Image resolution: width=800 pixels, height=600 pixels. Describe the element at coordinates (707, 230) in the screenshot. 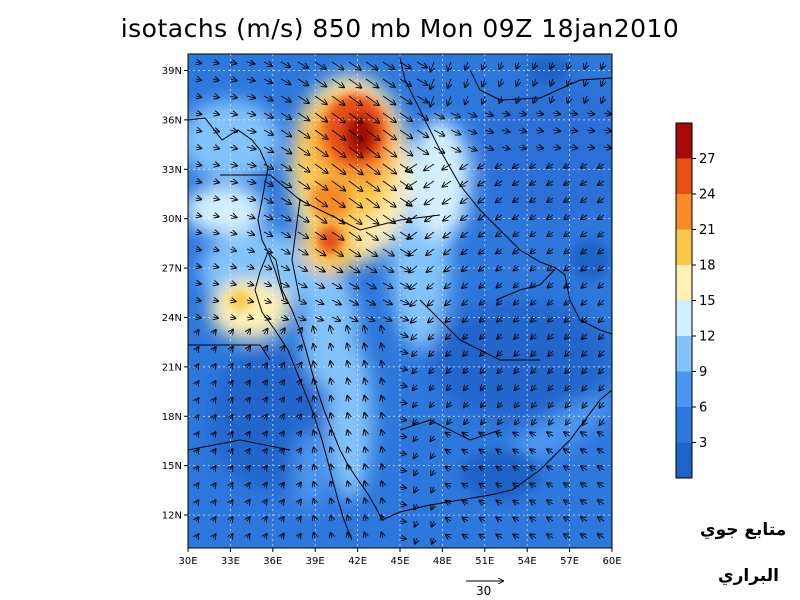

I see `colorbar-label: 21` at that location.